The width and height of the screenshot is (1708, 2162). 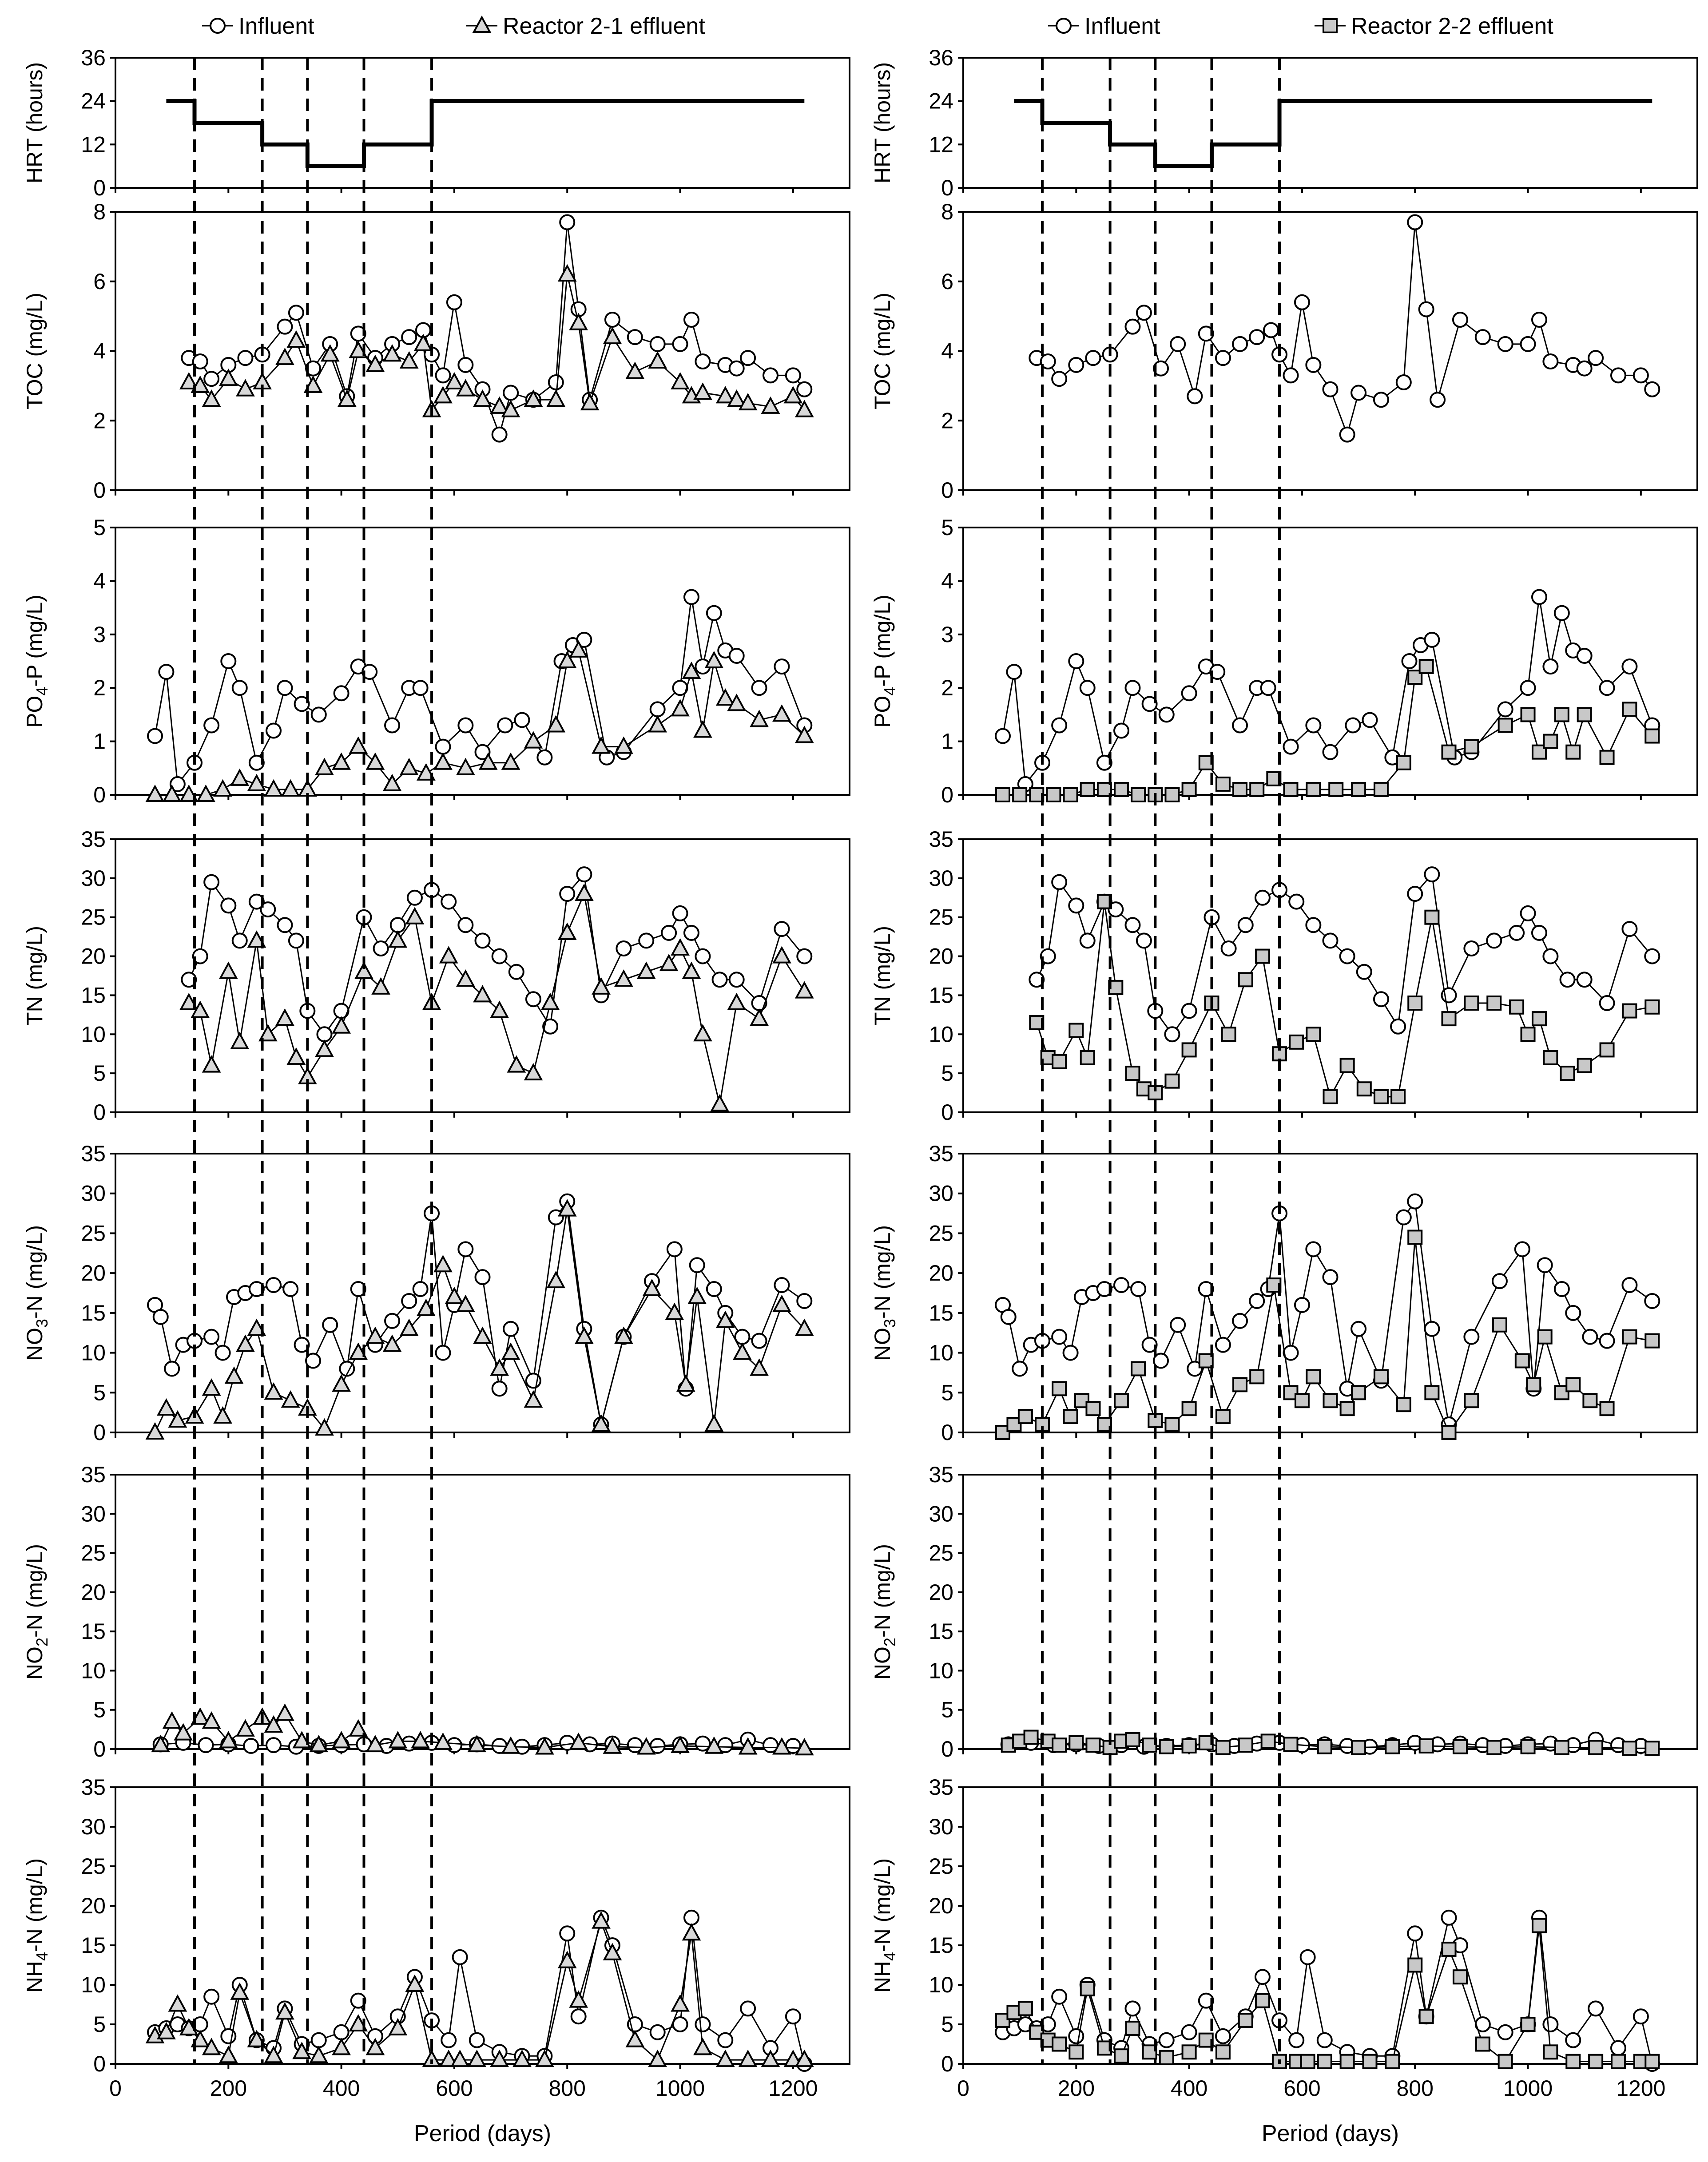 What do you see at coordinates (1344, 328) in the screenshot?
I see `series-influent` at bounding box center [1344, 328].